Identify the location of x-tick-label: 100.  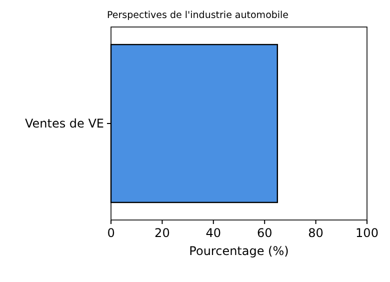
(367, 233).